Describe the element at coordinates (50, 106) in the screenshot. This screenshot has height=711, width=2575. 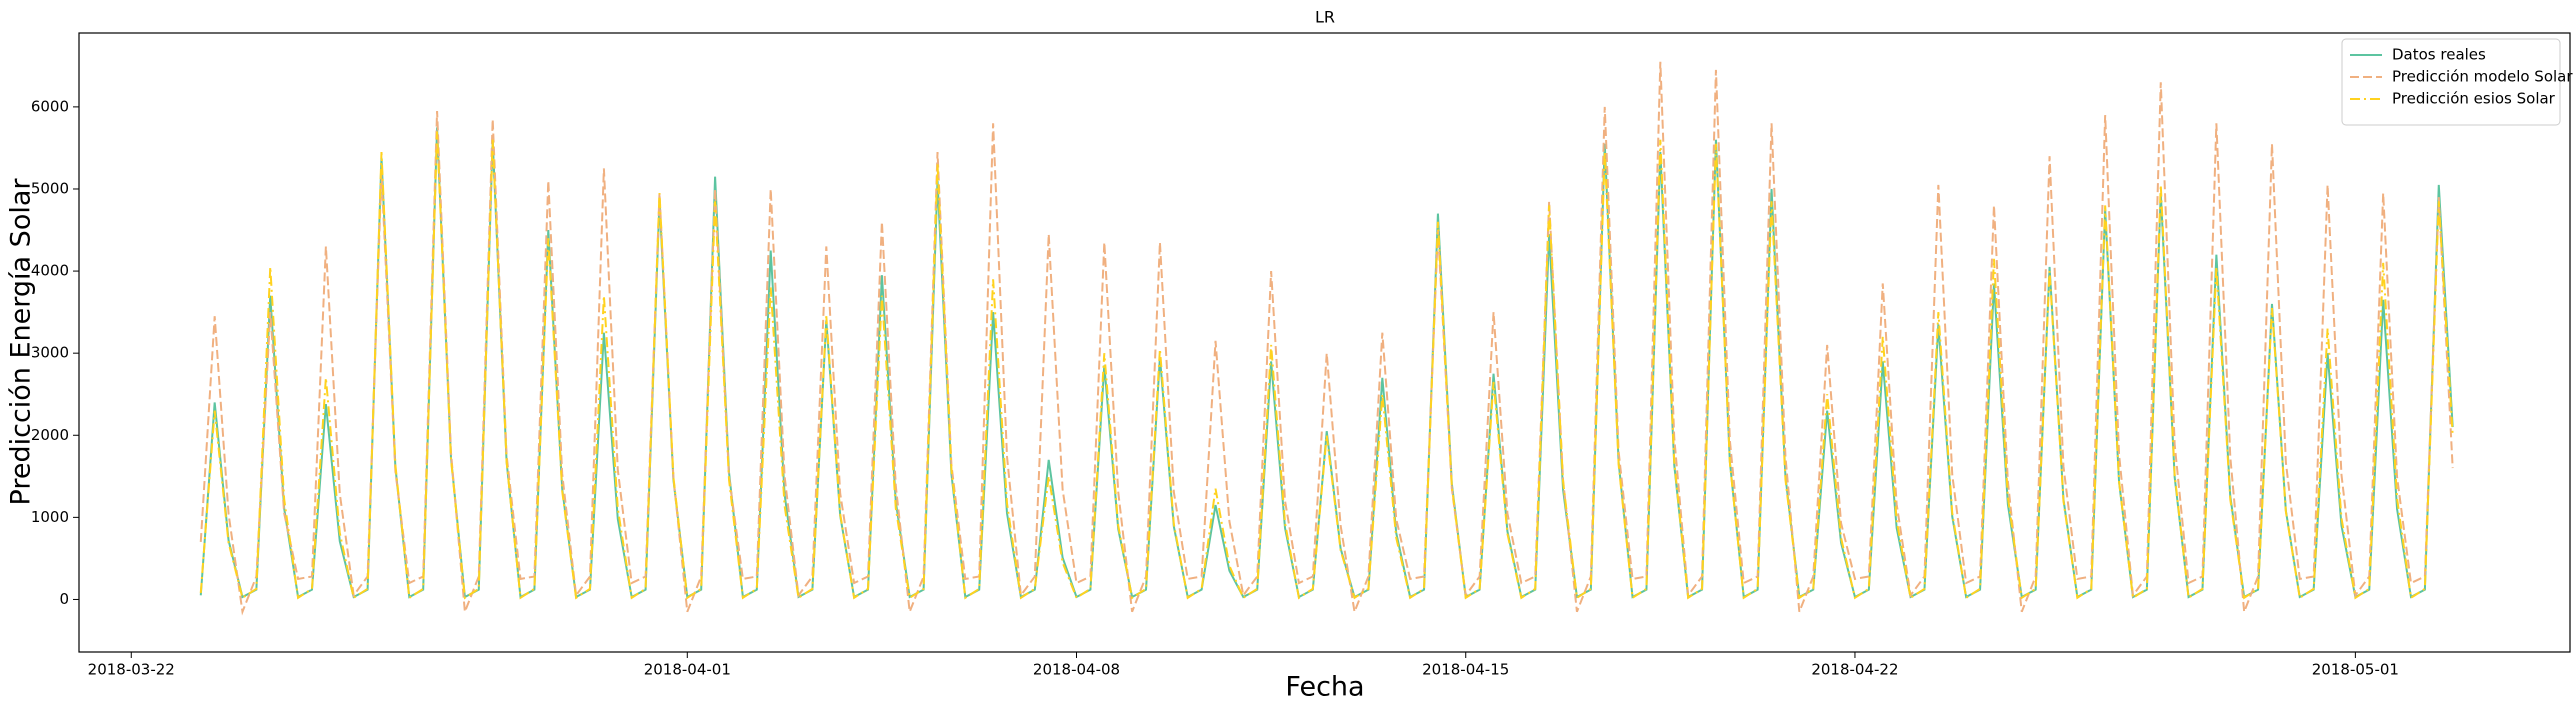
I see `y-tick-label: 6000` at that location.